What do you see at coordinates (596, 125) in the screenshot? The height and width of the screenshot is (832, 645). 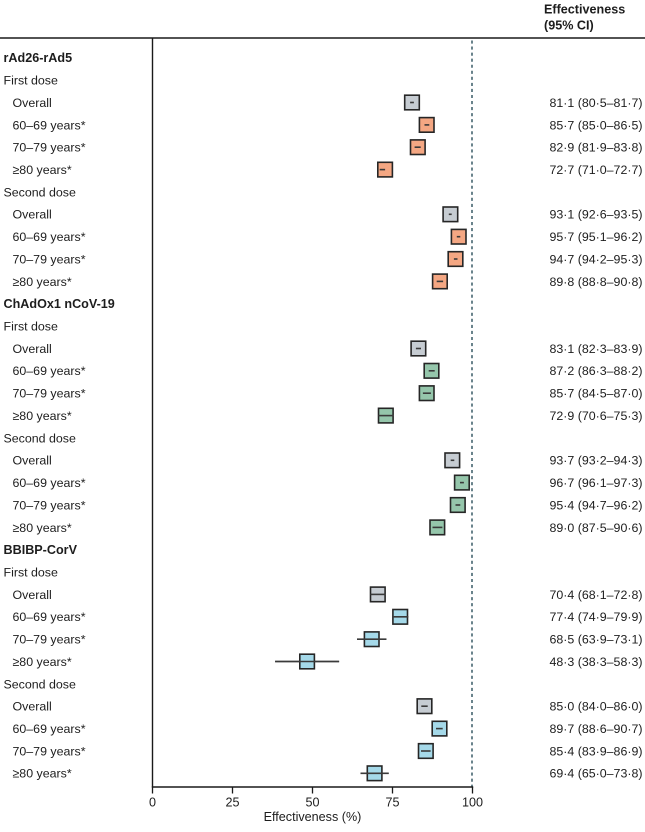 I see `svg-text: 85·7 (85·0–86·5)` at bounding box center [596, 125].